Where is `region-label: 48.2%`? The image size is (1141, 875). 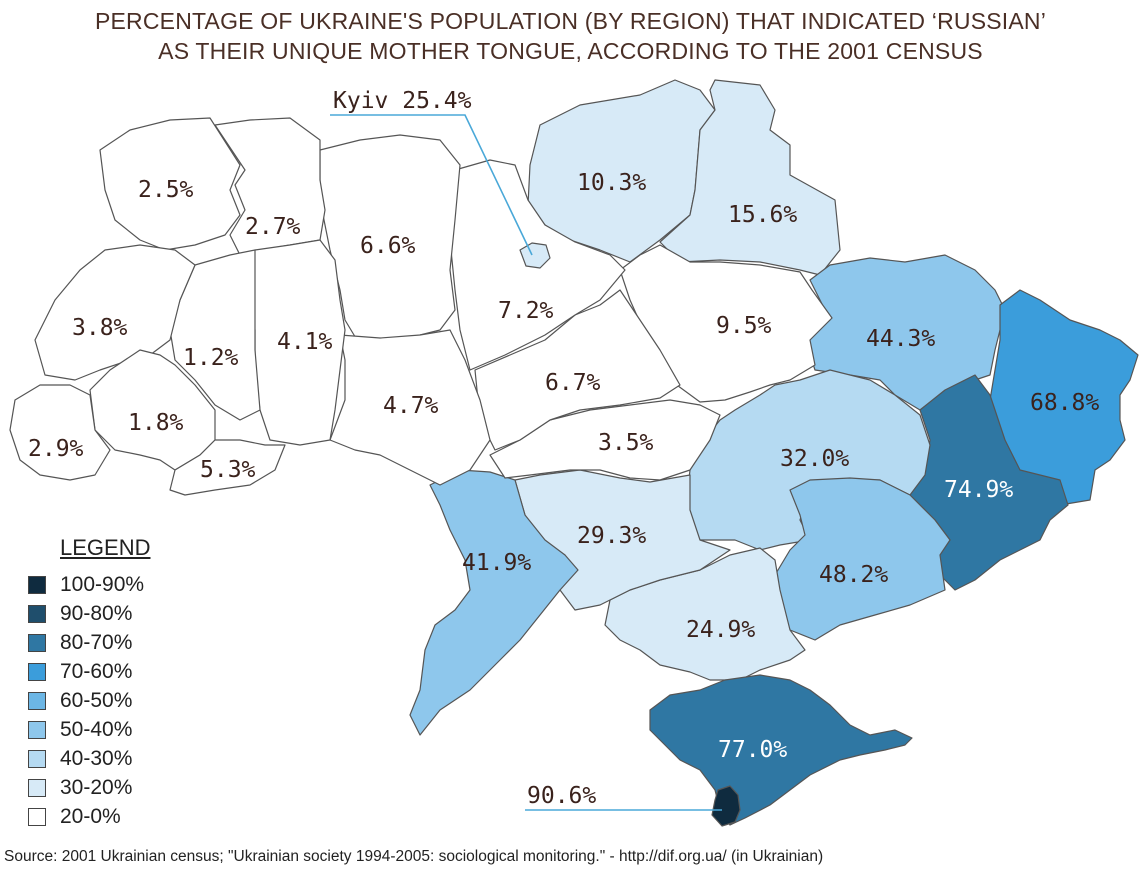
region-label: 48.2% is located at coordinates (853, 575).